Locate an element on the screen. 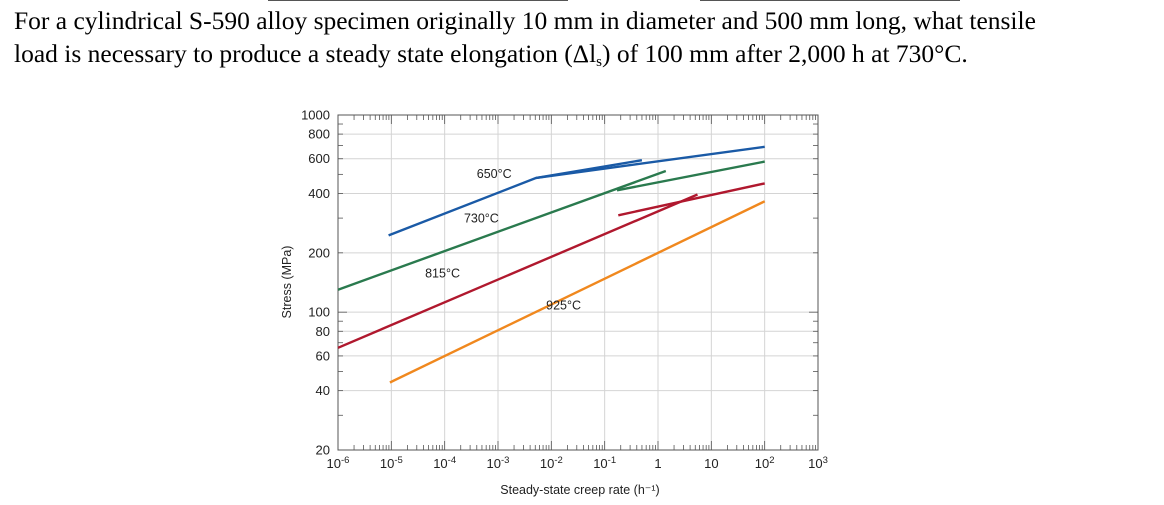 The height and width of the screenshot is (505, 1164). x-tick-label: 10² is located at coordinates (765, 463).